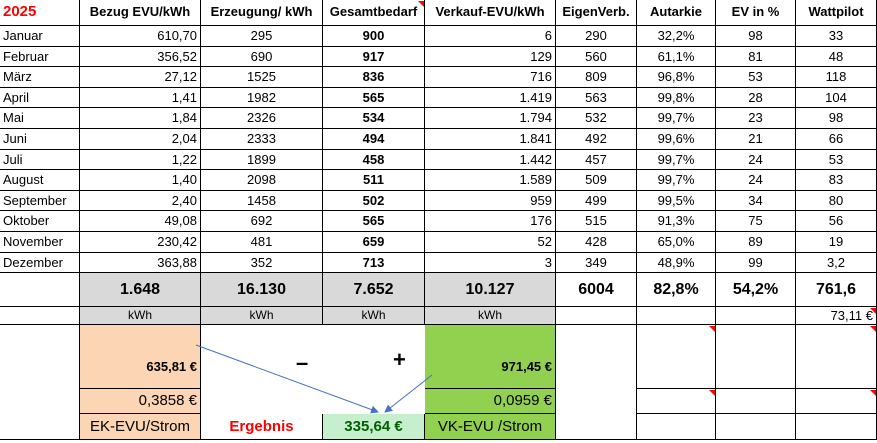 This screenshot has width=877, height=443. I want to click on cell-ev: 81, so click(756, 57).